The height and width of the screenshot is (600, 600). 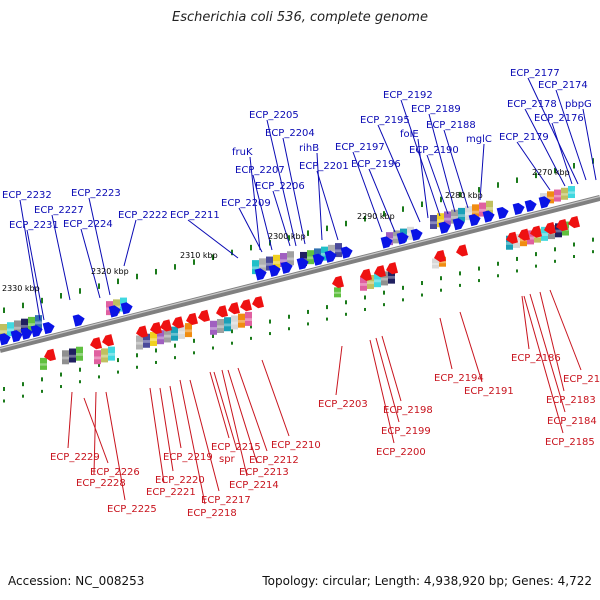 I want to click on forward-gene-label: ECP_2197, so click(x=360, y=147).